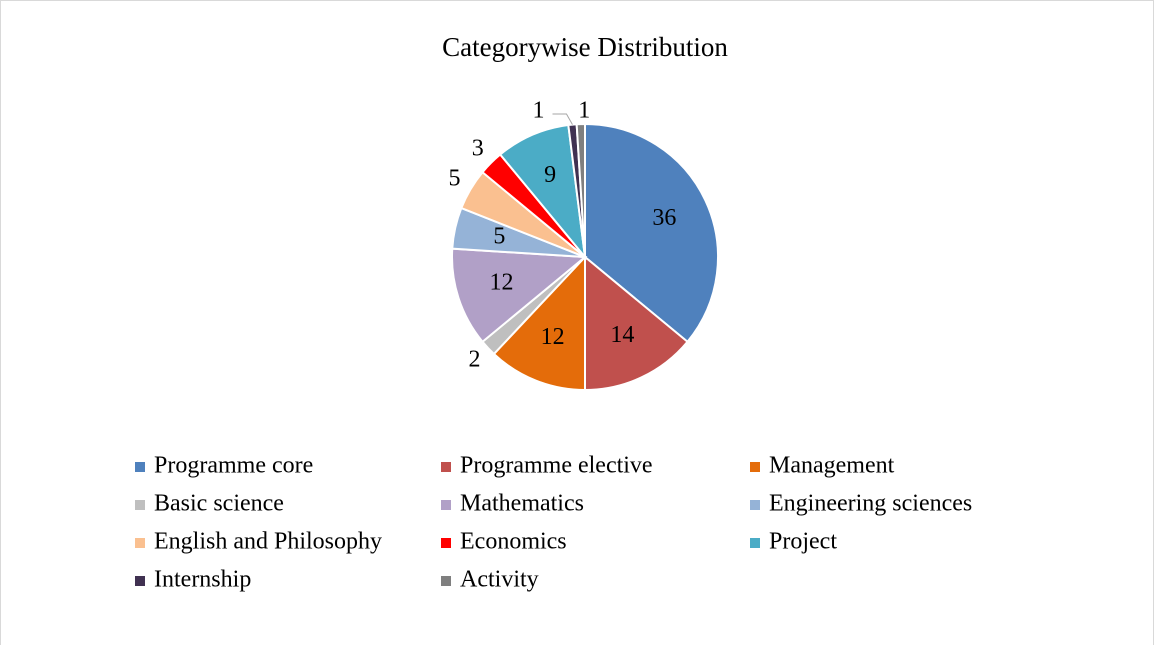 This screenshot has width=1154, height=645. Describe the element at coordinates (870, 504) in the screenshot. I see `legend-label: Engineering sciences` at that location.